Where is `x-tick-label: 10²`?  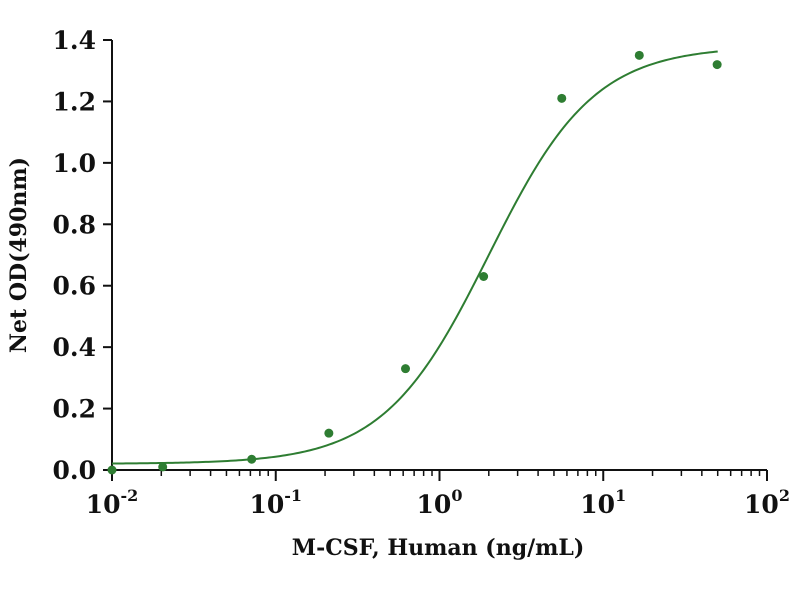
x-tick-label: 10² is located at coordinates (767, 502).